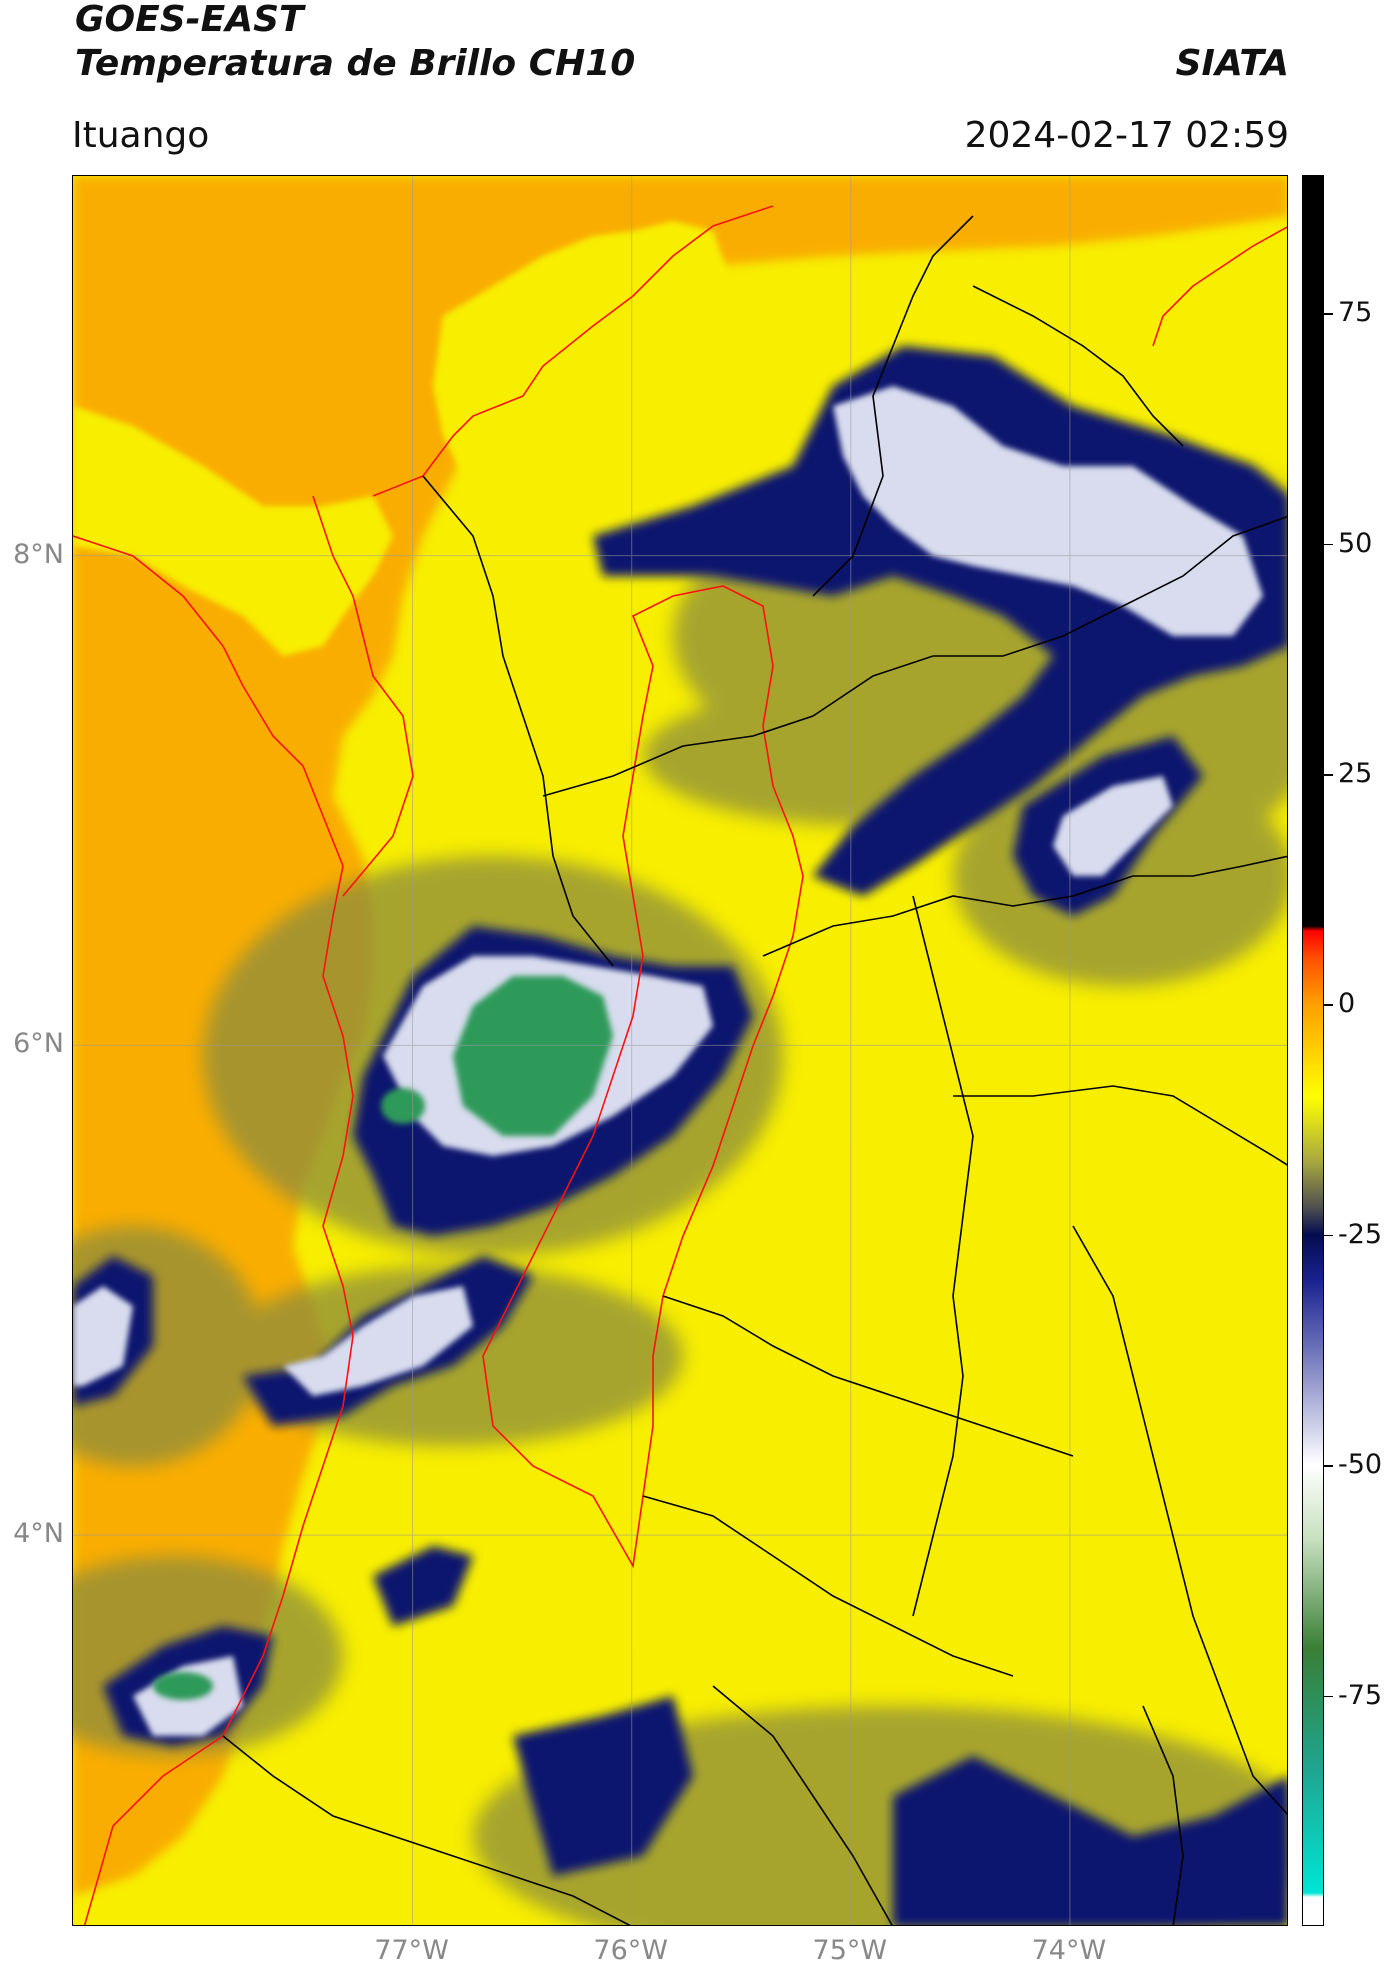  What do you see at coordinates (233, 531) in the screenshot?
I see `darien-land` at bounding box center [233, 531].